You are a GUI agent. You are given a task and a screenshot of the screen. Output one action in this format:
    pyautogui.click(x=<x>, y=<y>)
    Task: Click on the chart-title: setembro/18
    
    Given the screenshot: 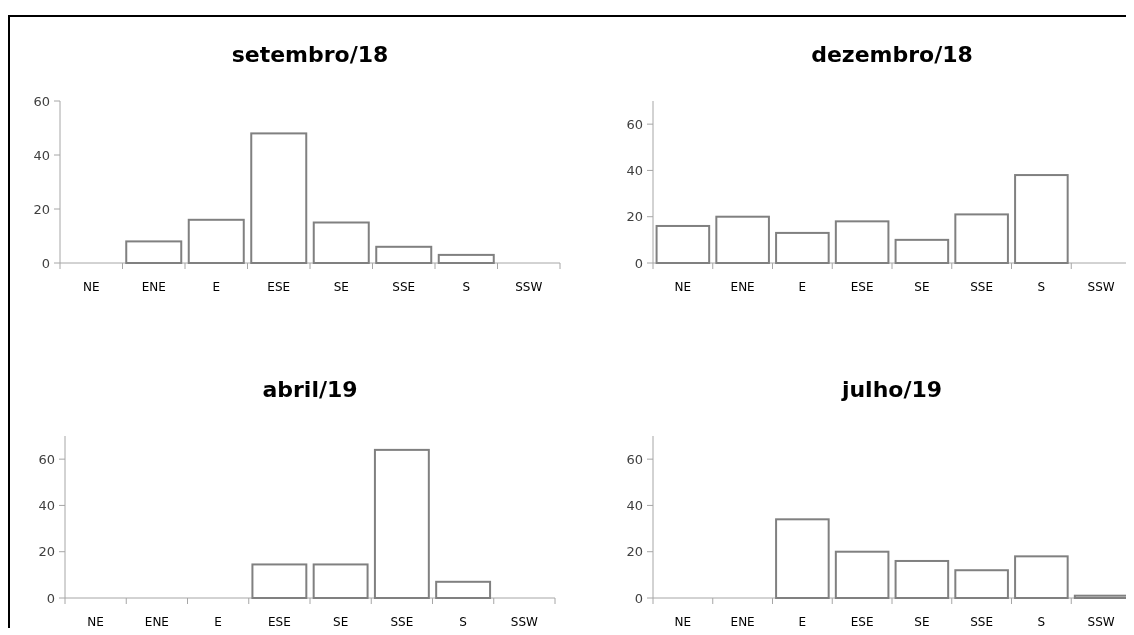 What is the action you would take?
    pyautogui.click(x=310, y=54)
    